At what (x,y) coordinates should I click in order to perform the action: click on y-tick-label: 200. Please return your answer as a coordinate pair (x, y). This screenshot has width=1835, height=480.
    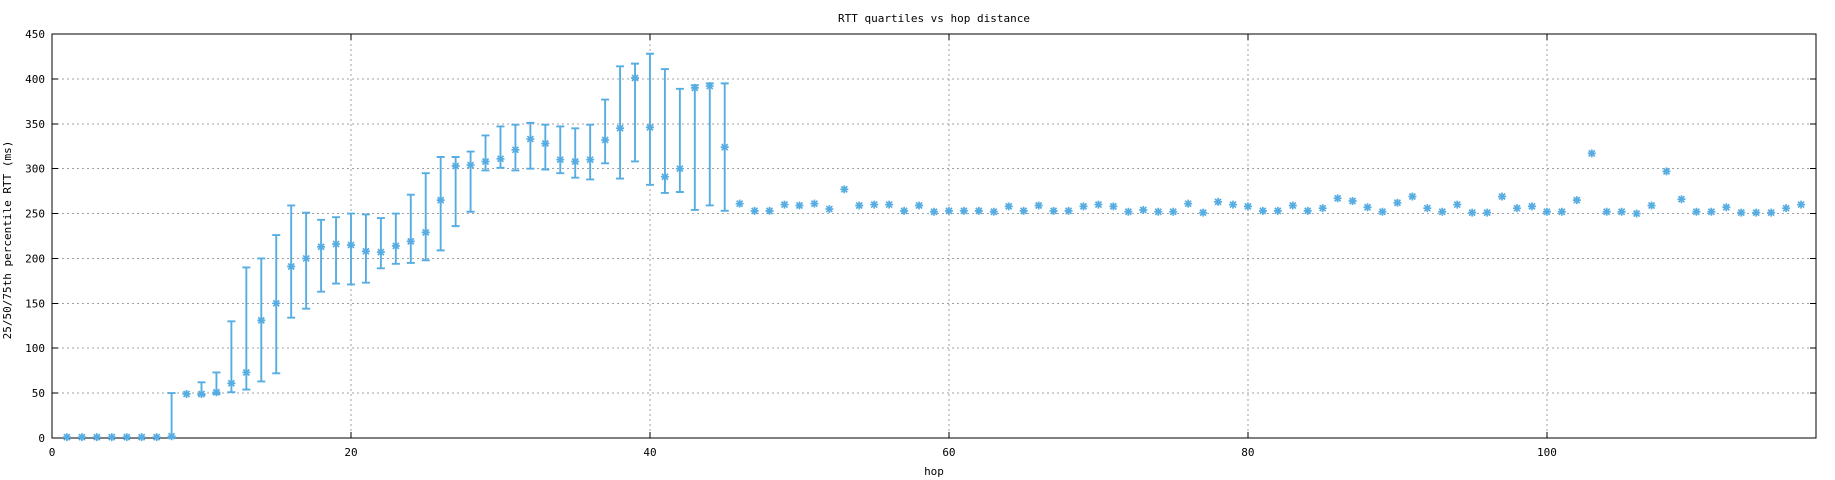
    Looking at the image, I should click on (35, 258).